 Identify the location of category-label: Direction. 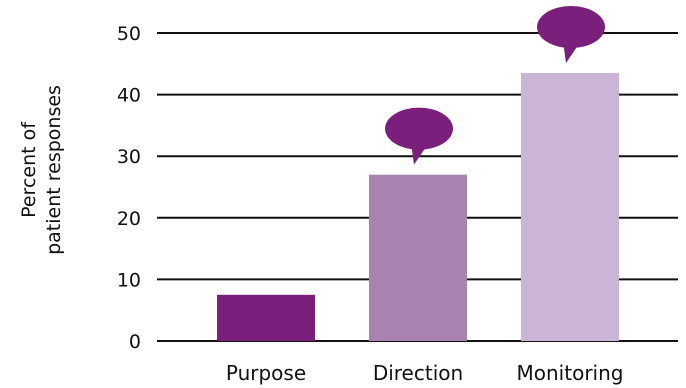
(418, 373).